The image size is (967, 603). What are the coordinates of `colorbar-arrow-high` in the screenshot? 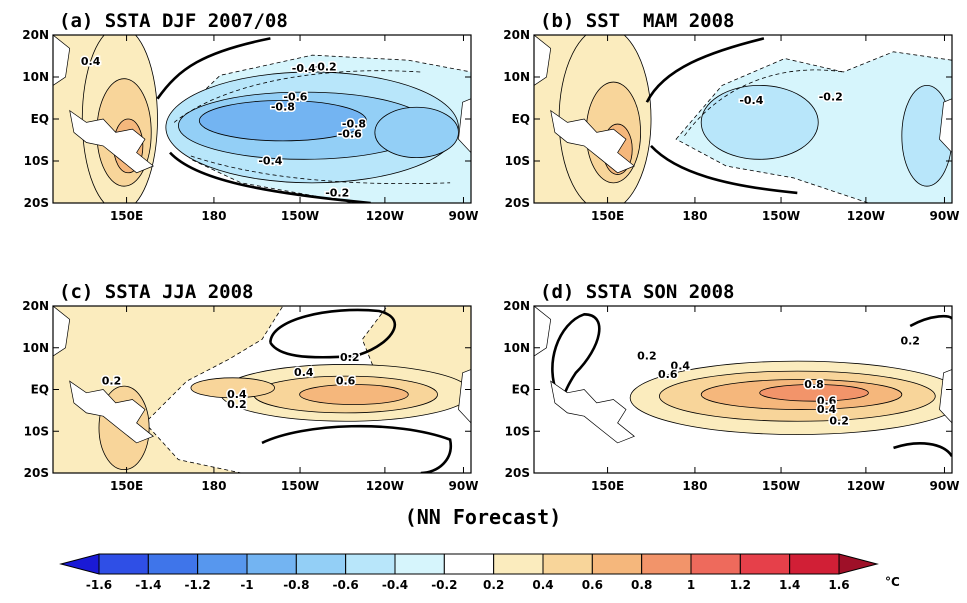 It's located at (858, 564).